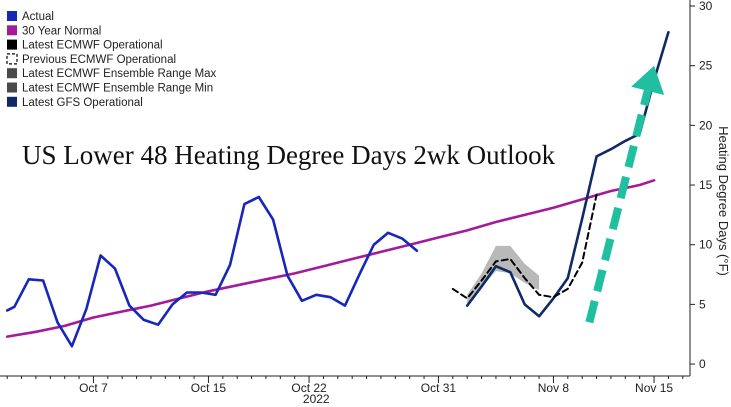 This screenshot has width=731, height=407. Describe the element at coordinates (99, 60) in the screenshot. I see `legend-label-previous-ecmwf-operational: Previous ECMWF Operational` at that location.